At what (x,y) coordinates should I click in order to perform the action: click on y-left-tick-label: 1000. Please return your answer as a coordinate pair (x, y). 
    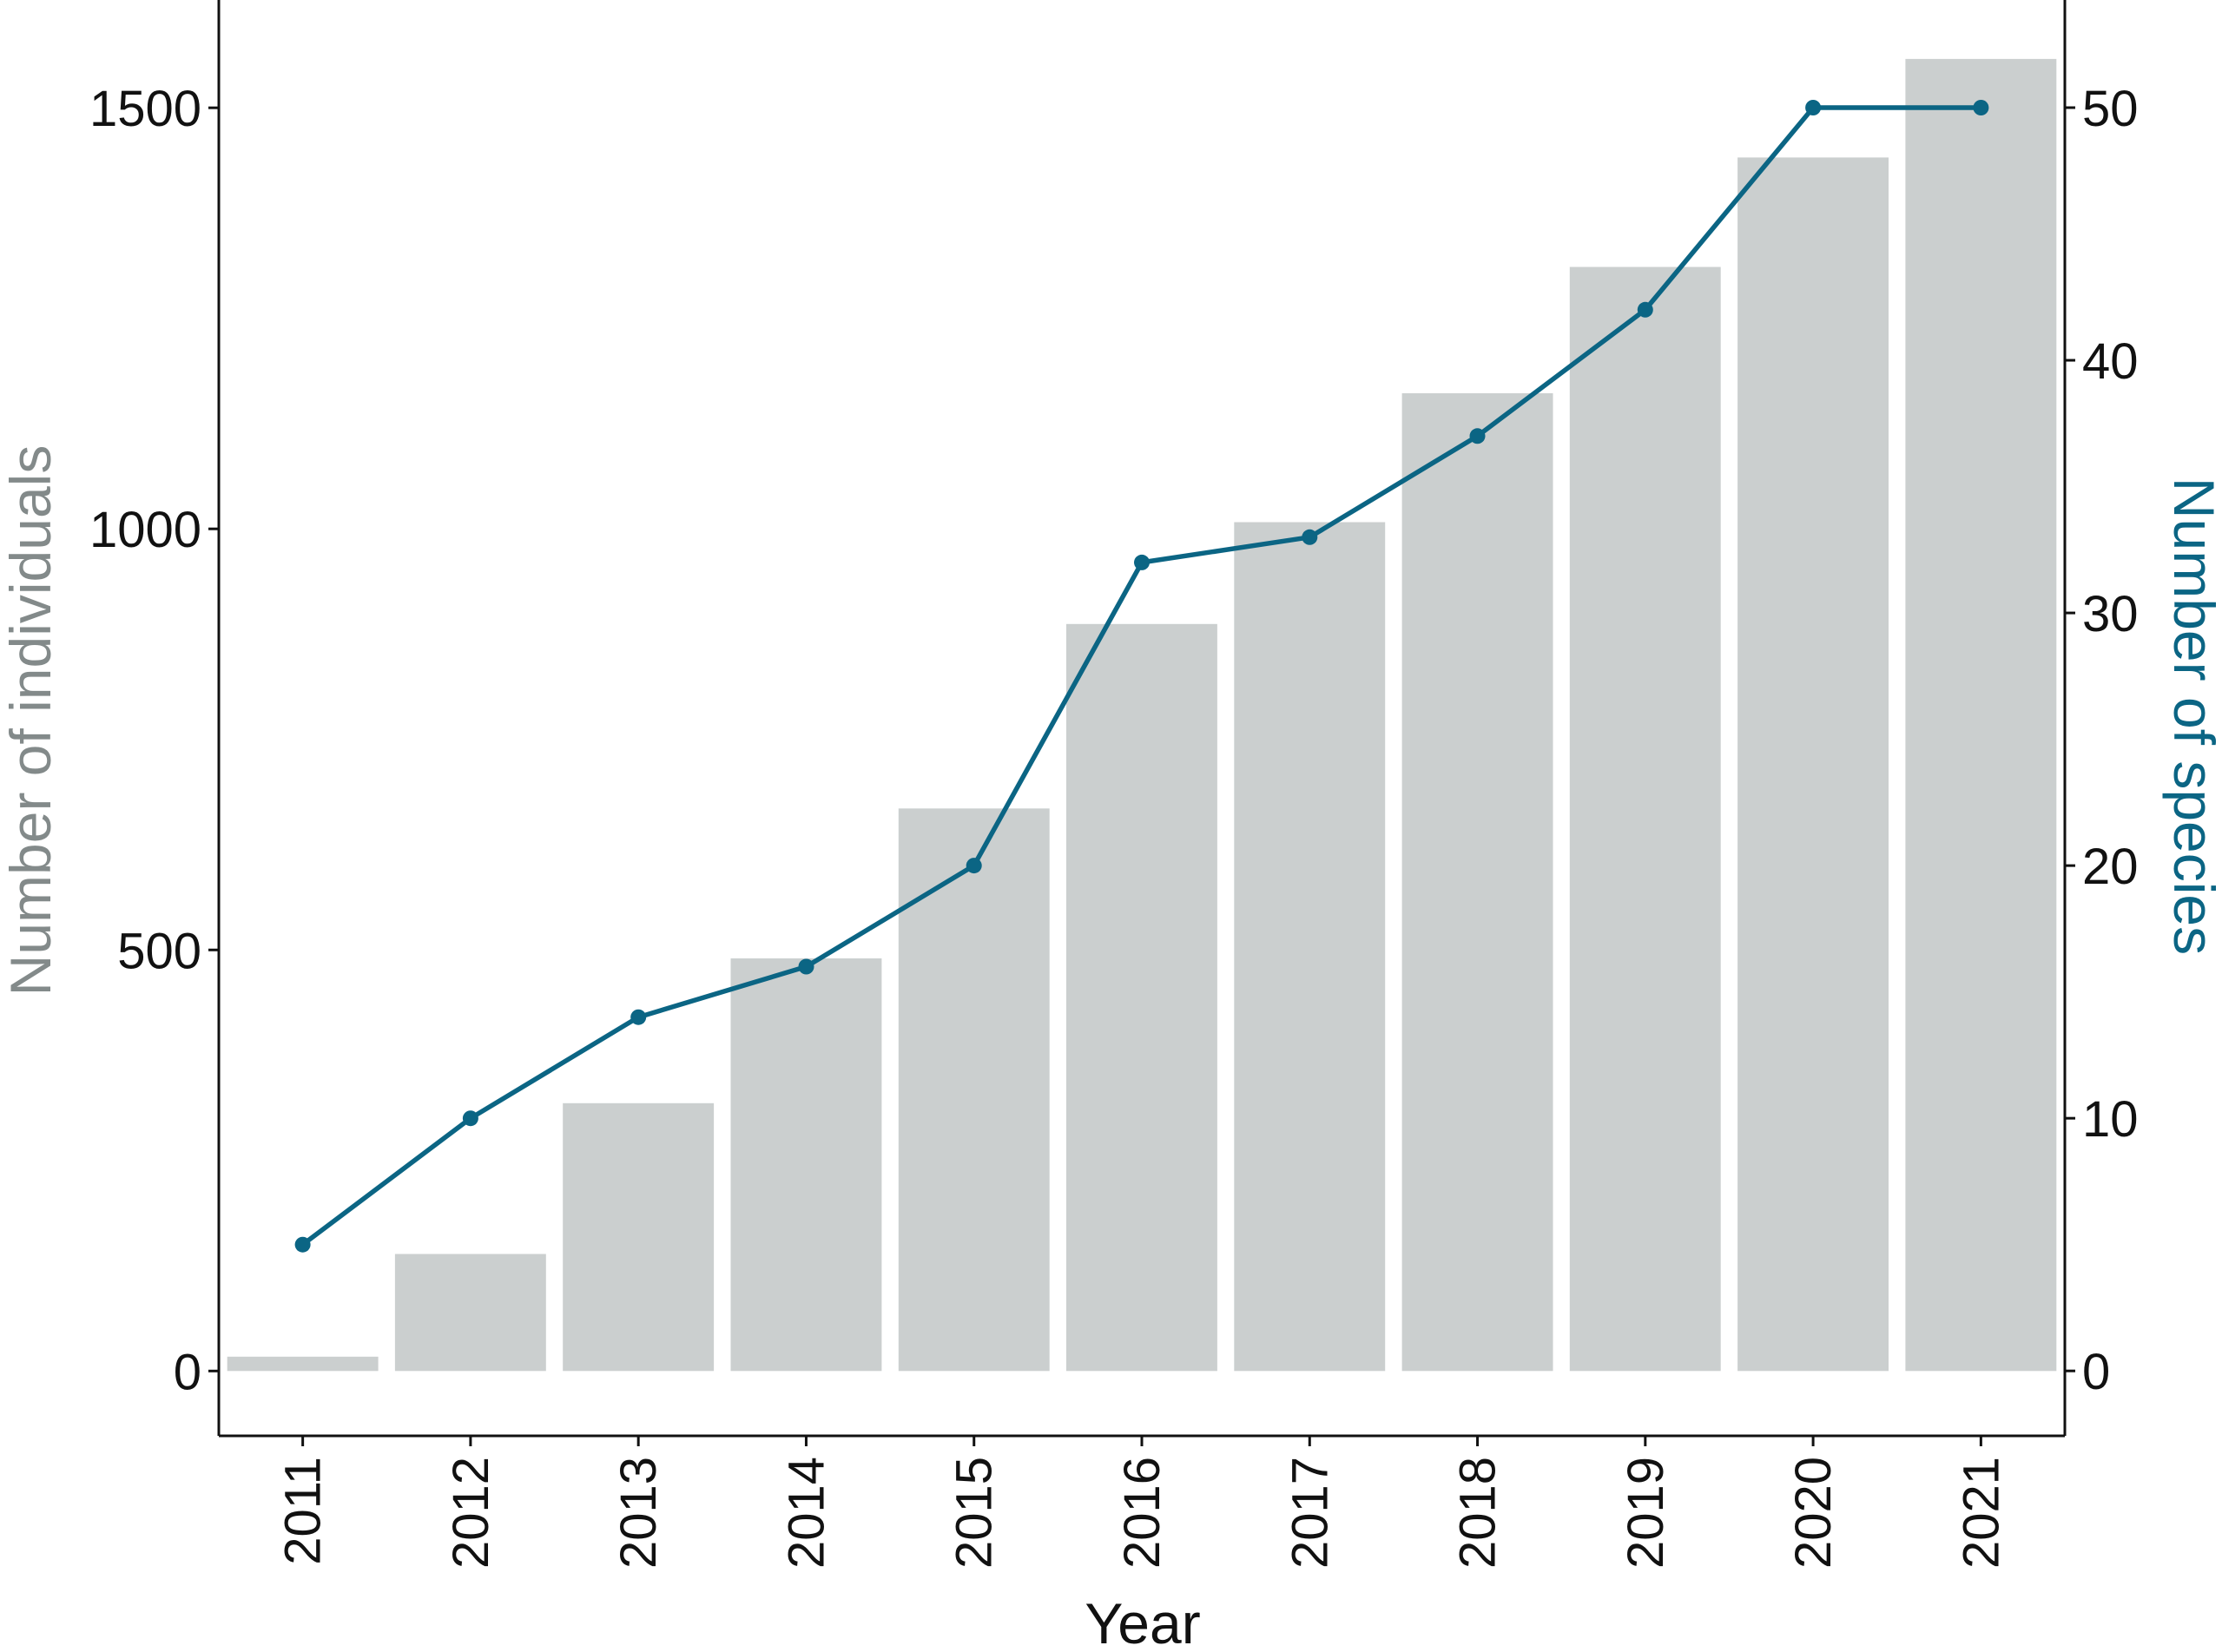
    Looking at the image, I should click on (145, 530).